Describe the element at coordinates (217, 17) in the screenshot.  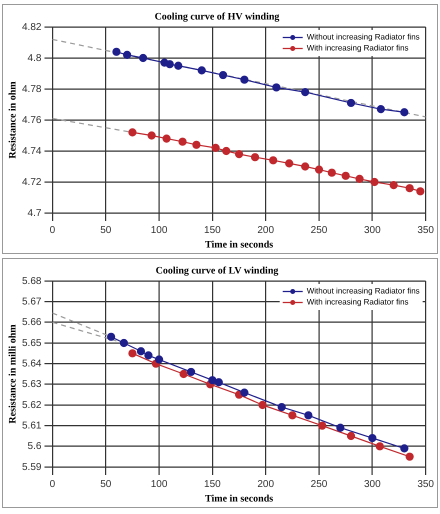
I see `chart-title: Cooling curve of HV winding` at that location.